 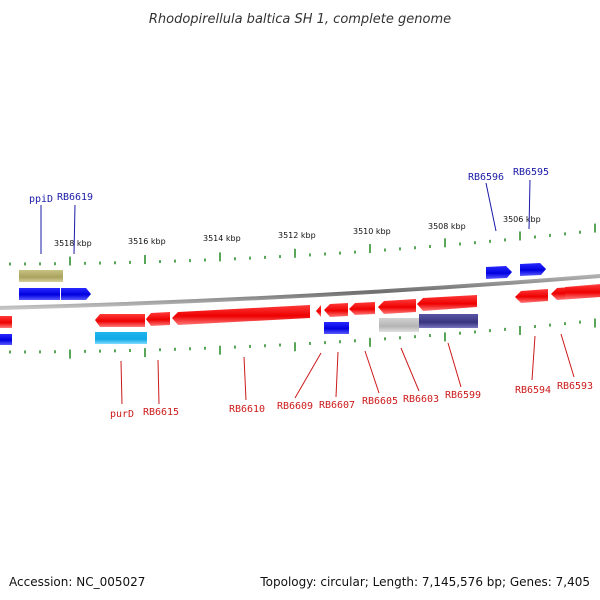 What do you see at coordinates (336, 310) in the screenshot?
I see `gene-rb6607-arrow` at bounding box center [336, 310].